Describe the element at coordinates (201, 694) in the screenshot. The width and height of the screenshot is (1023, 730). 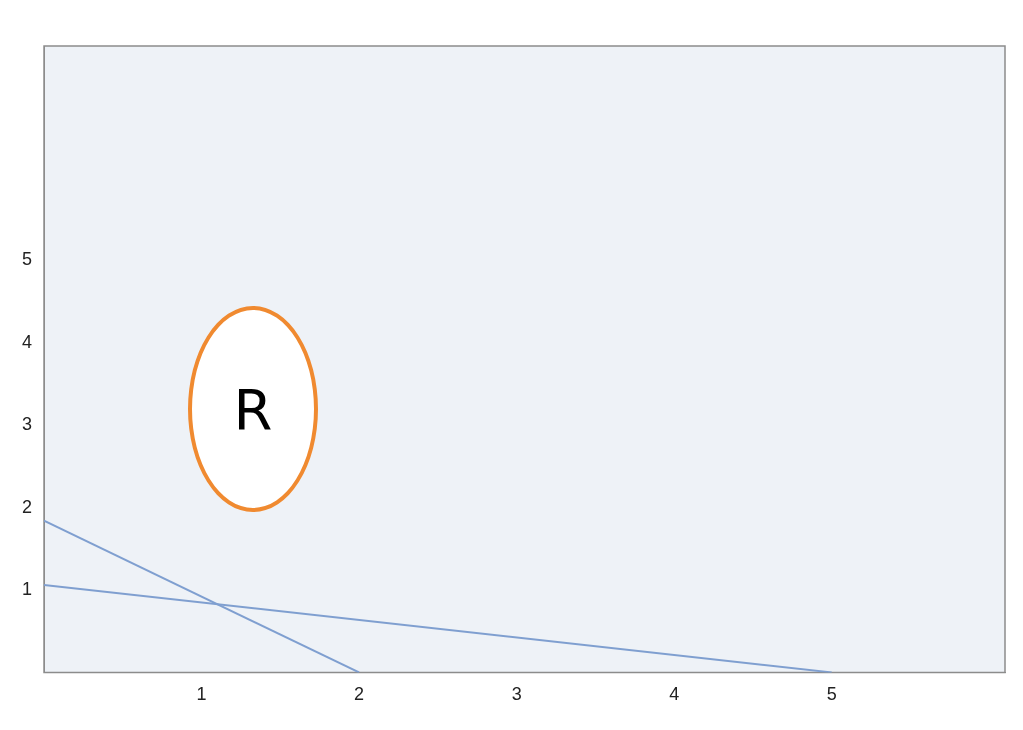
I see `x-tick-label: 1` at that location.